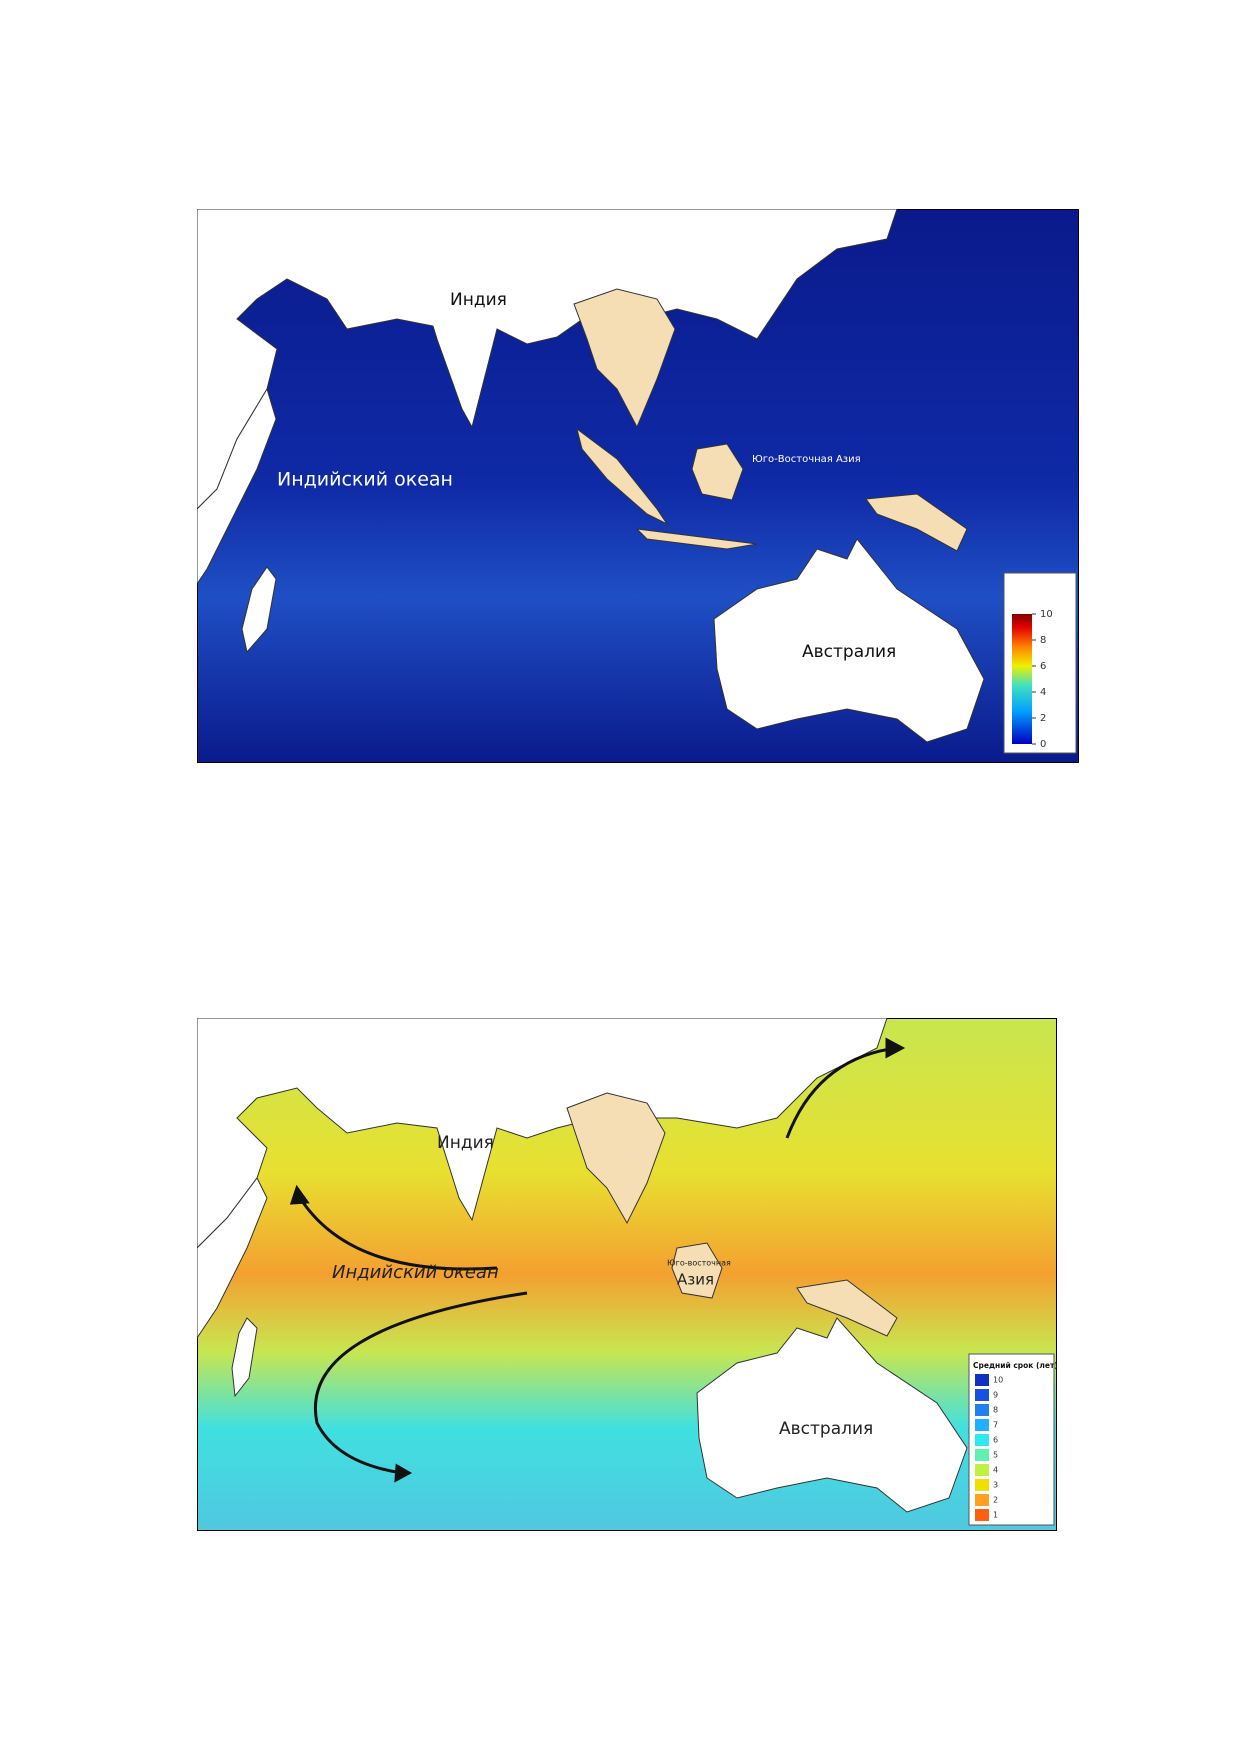  Describe the element at coordinates (995, 1455) in the screenshot. I see `legend-tick-label: 5` at that location.